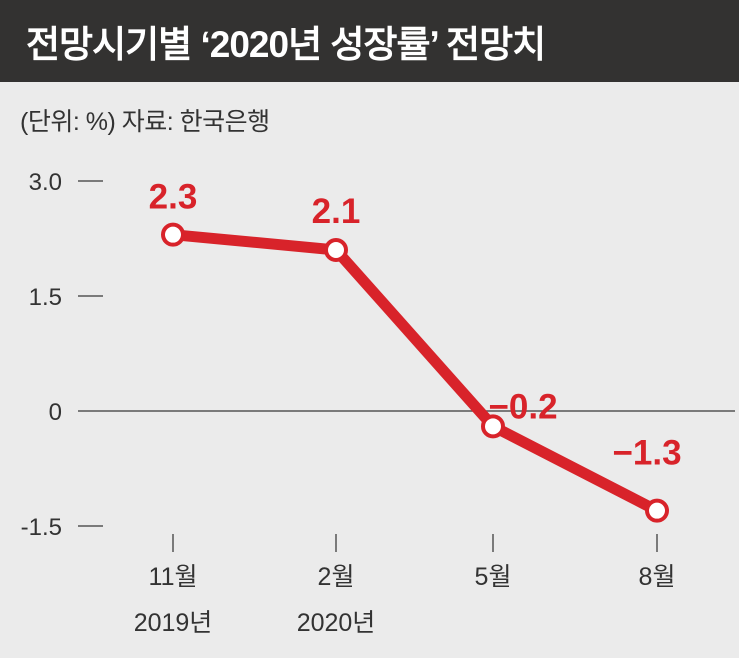 The width and height of the screenshot is (739, 658). I want to click on y-tick-label: 1.5, so click(45, 297).